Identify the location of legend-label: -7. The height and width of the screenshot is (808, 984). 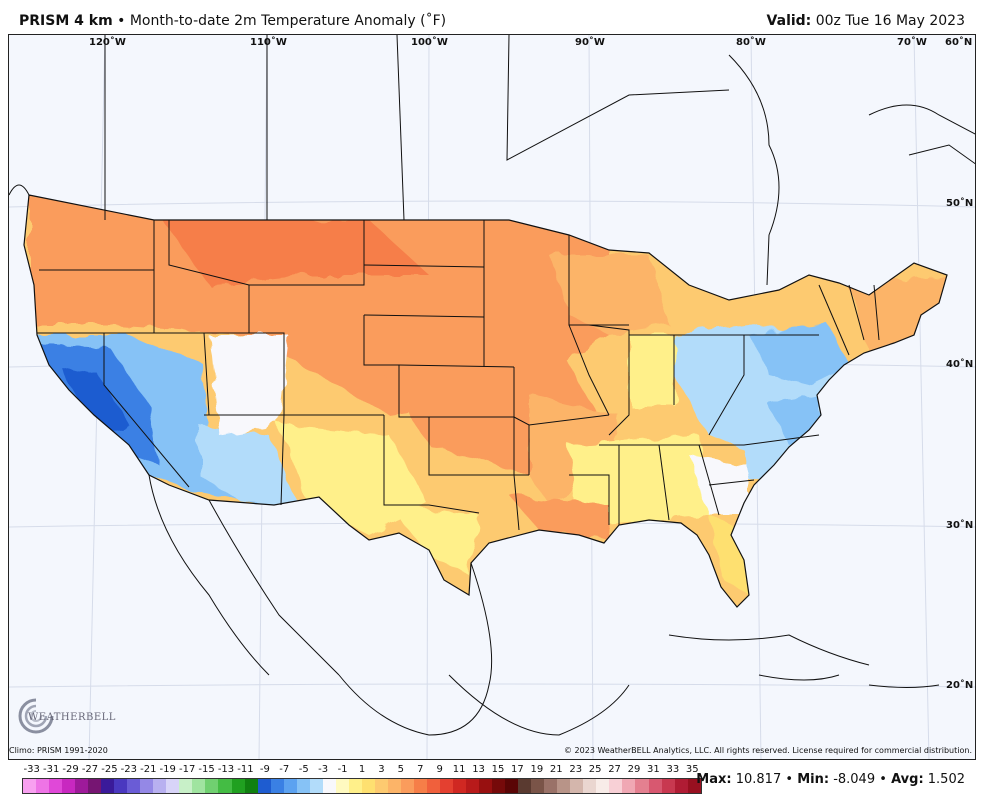
(284, 769).